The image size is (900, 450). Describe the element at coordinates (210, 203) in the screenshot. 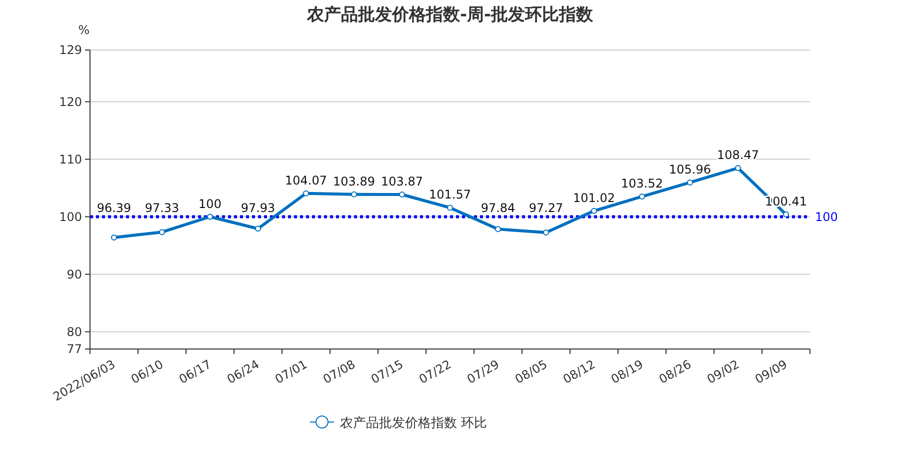

I see `data-label: 100` at that location.